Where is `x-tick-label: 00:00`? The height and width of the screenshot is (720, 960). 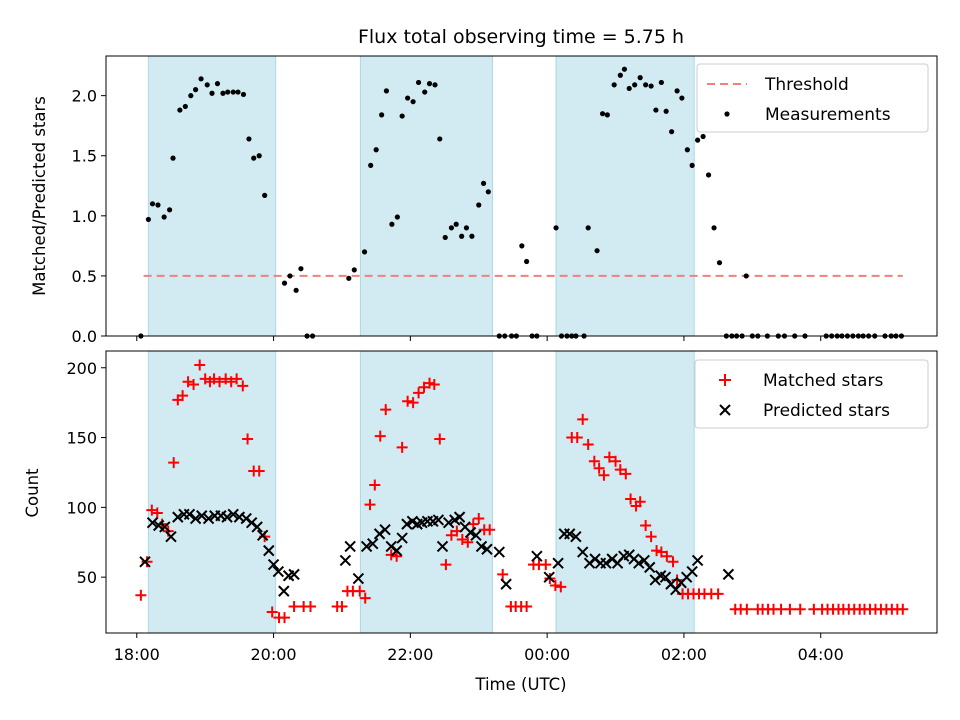
x-tick-label: 00:00 is located at coordinates (547, 654).